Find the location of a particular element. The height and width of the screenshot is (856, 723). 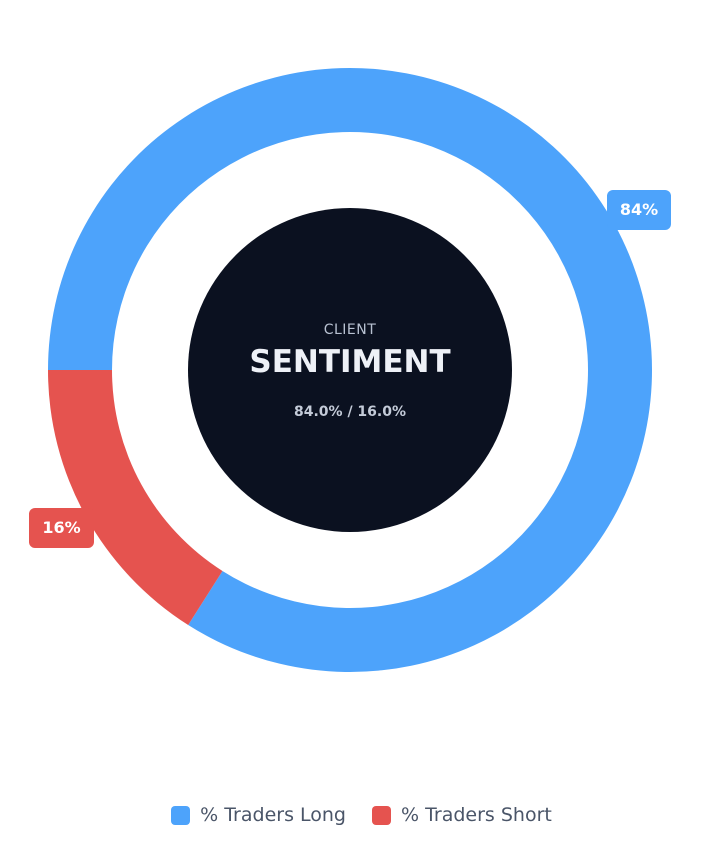

center-kicker: CLIENT is located at coordinates (350, 330).